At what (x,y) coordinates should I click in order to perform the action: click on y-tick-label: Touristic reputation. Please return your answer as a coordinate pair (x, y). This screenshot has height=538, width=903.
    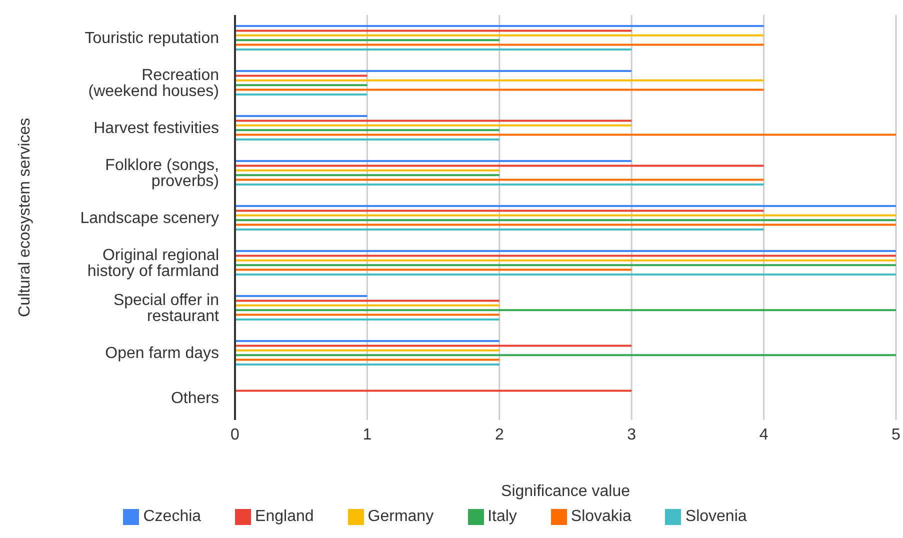
    Looking at the image, I should click on (151, 39).